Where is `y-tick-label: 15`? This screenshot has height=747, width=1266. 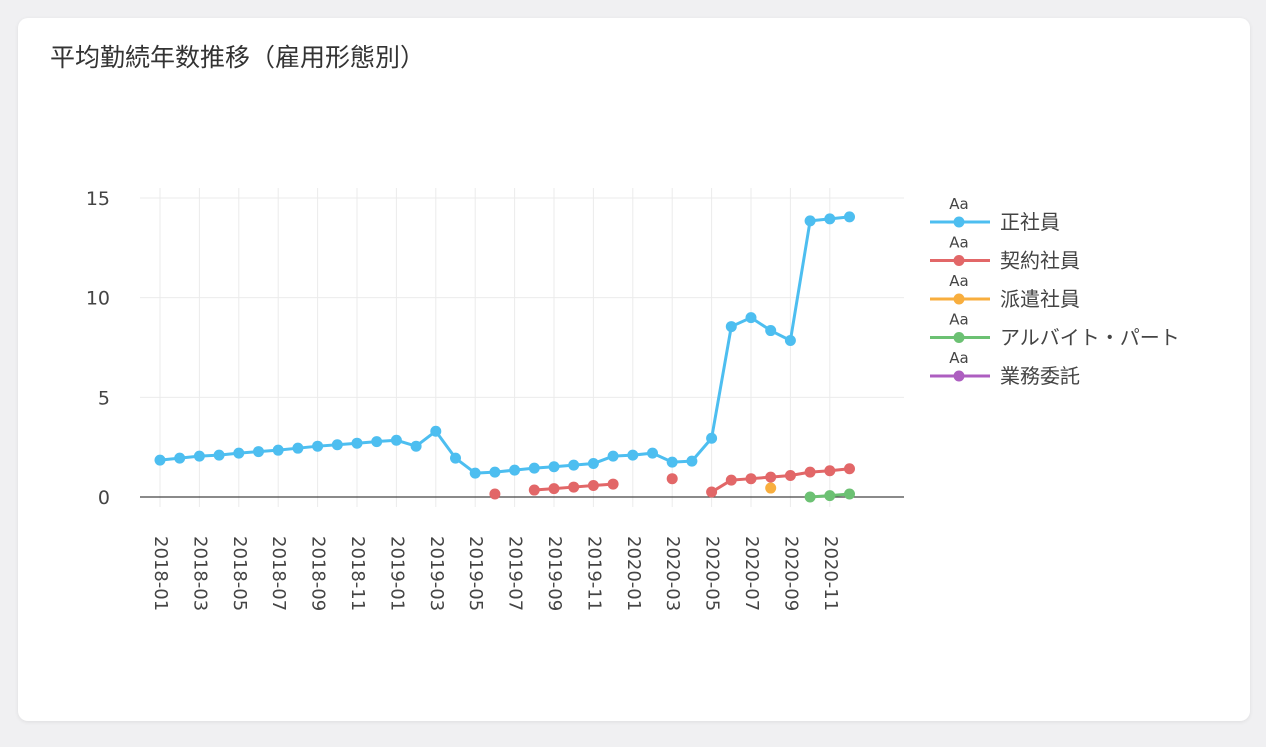 y-tick-label: 15 is located at coordinates (98, 199).